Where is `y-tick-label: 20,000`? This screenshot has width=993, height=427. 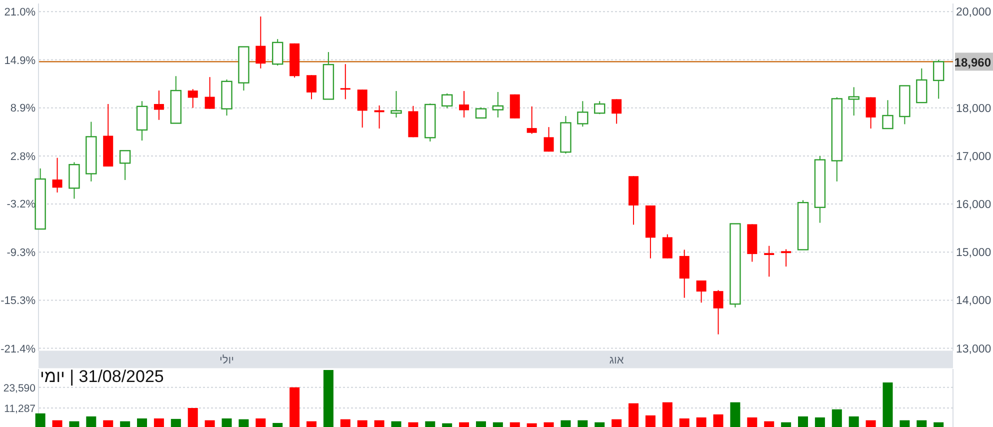 y-tick-label: 20,000 is located at coordinates (974, 12).